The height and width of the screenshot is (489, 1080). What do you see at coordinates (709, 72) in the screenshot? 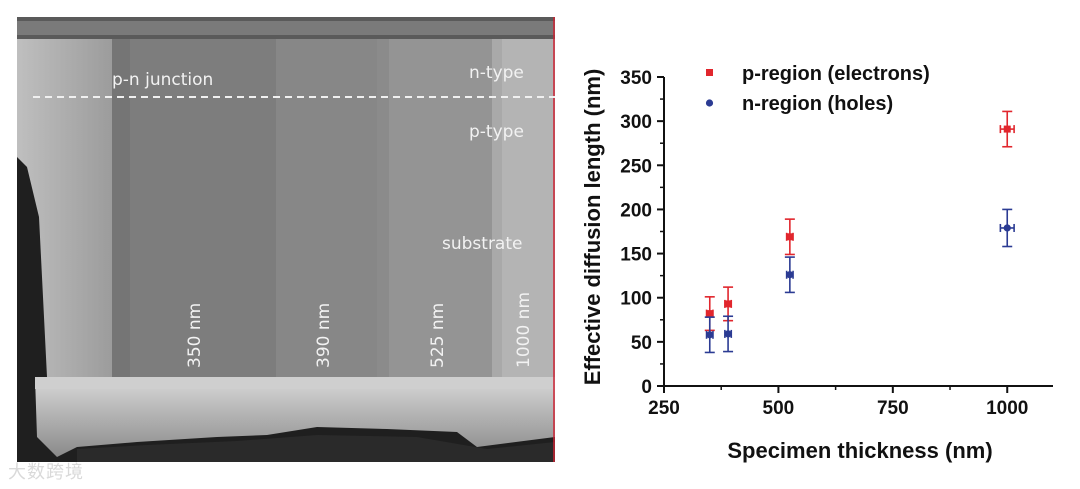
I see `legend-square-marker` at bounding box center [709, 72].